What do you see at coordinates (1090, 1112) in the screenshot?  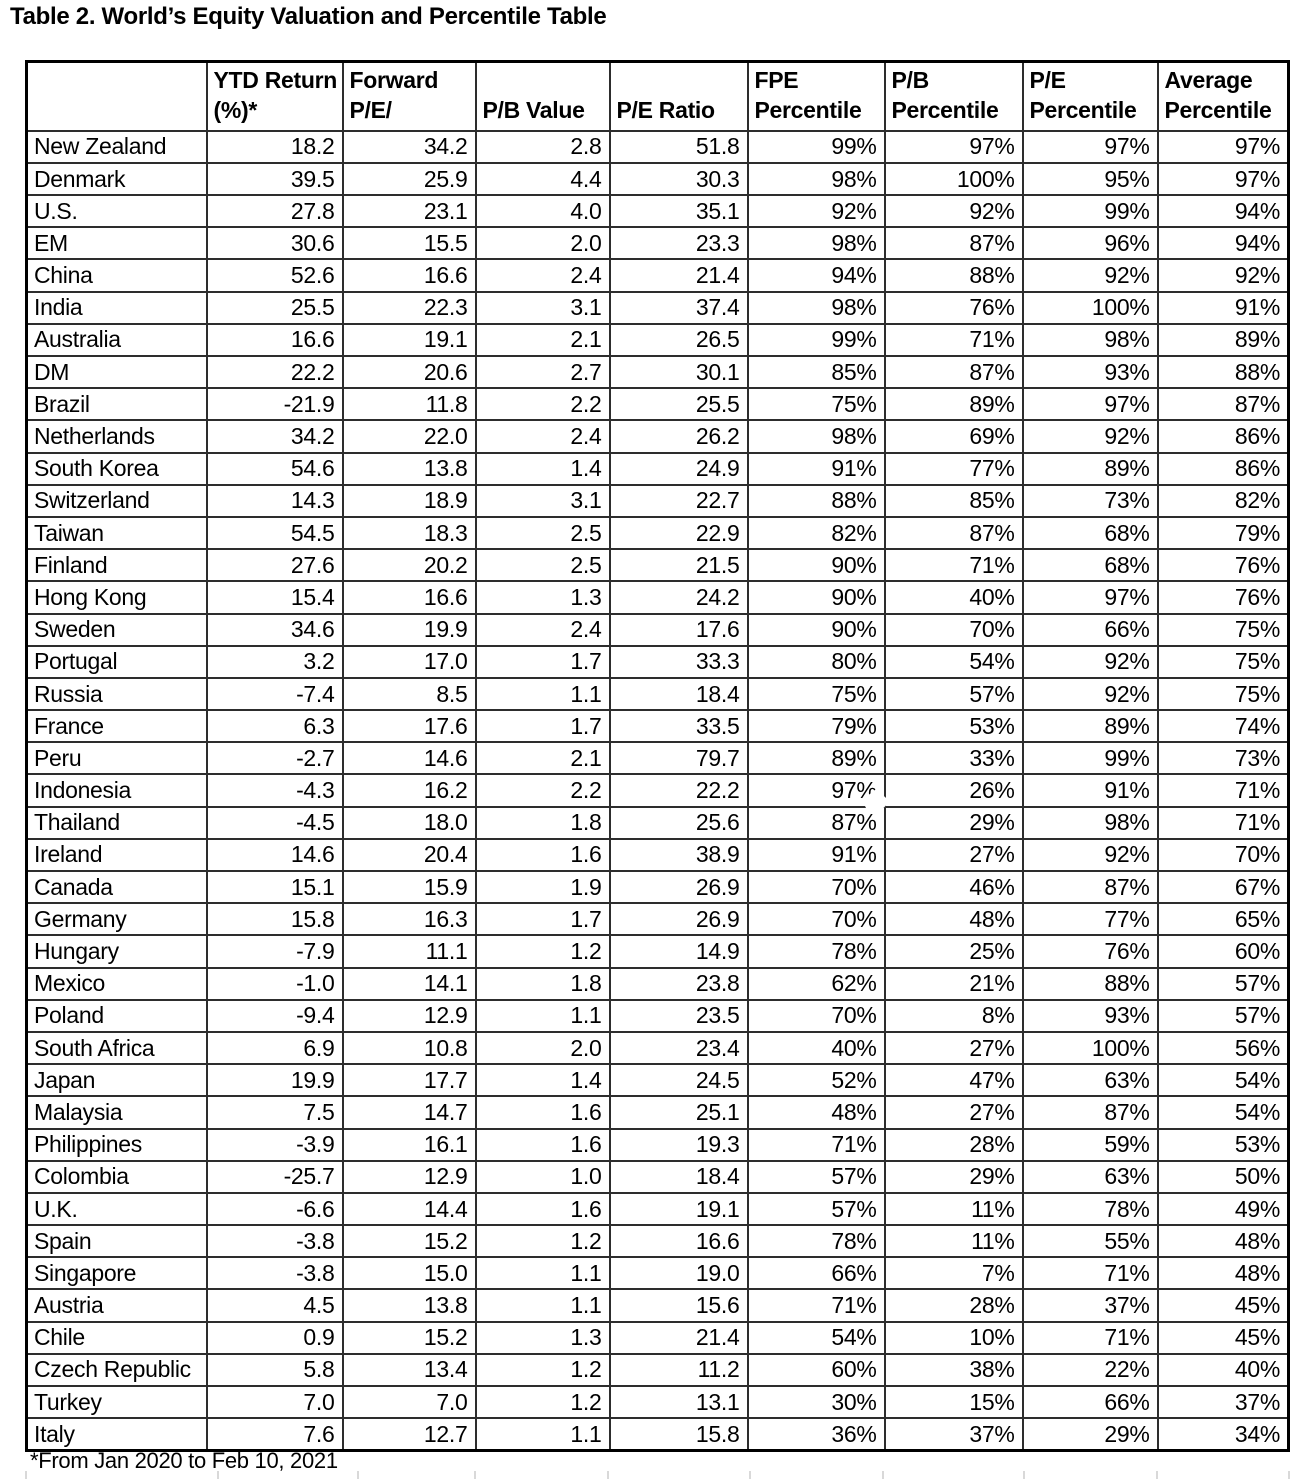 I see `cell-pe-percentile: 87%` at bounding box center [1090, 1112].